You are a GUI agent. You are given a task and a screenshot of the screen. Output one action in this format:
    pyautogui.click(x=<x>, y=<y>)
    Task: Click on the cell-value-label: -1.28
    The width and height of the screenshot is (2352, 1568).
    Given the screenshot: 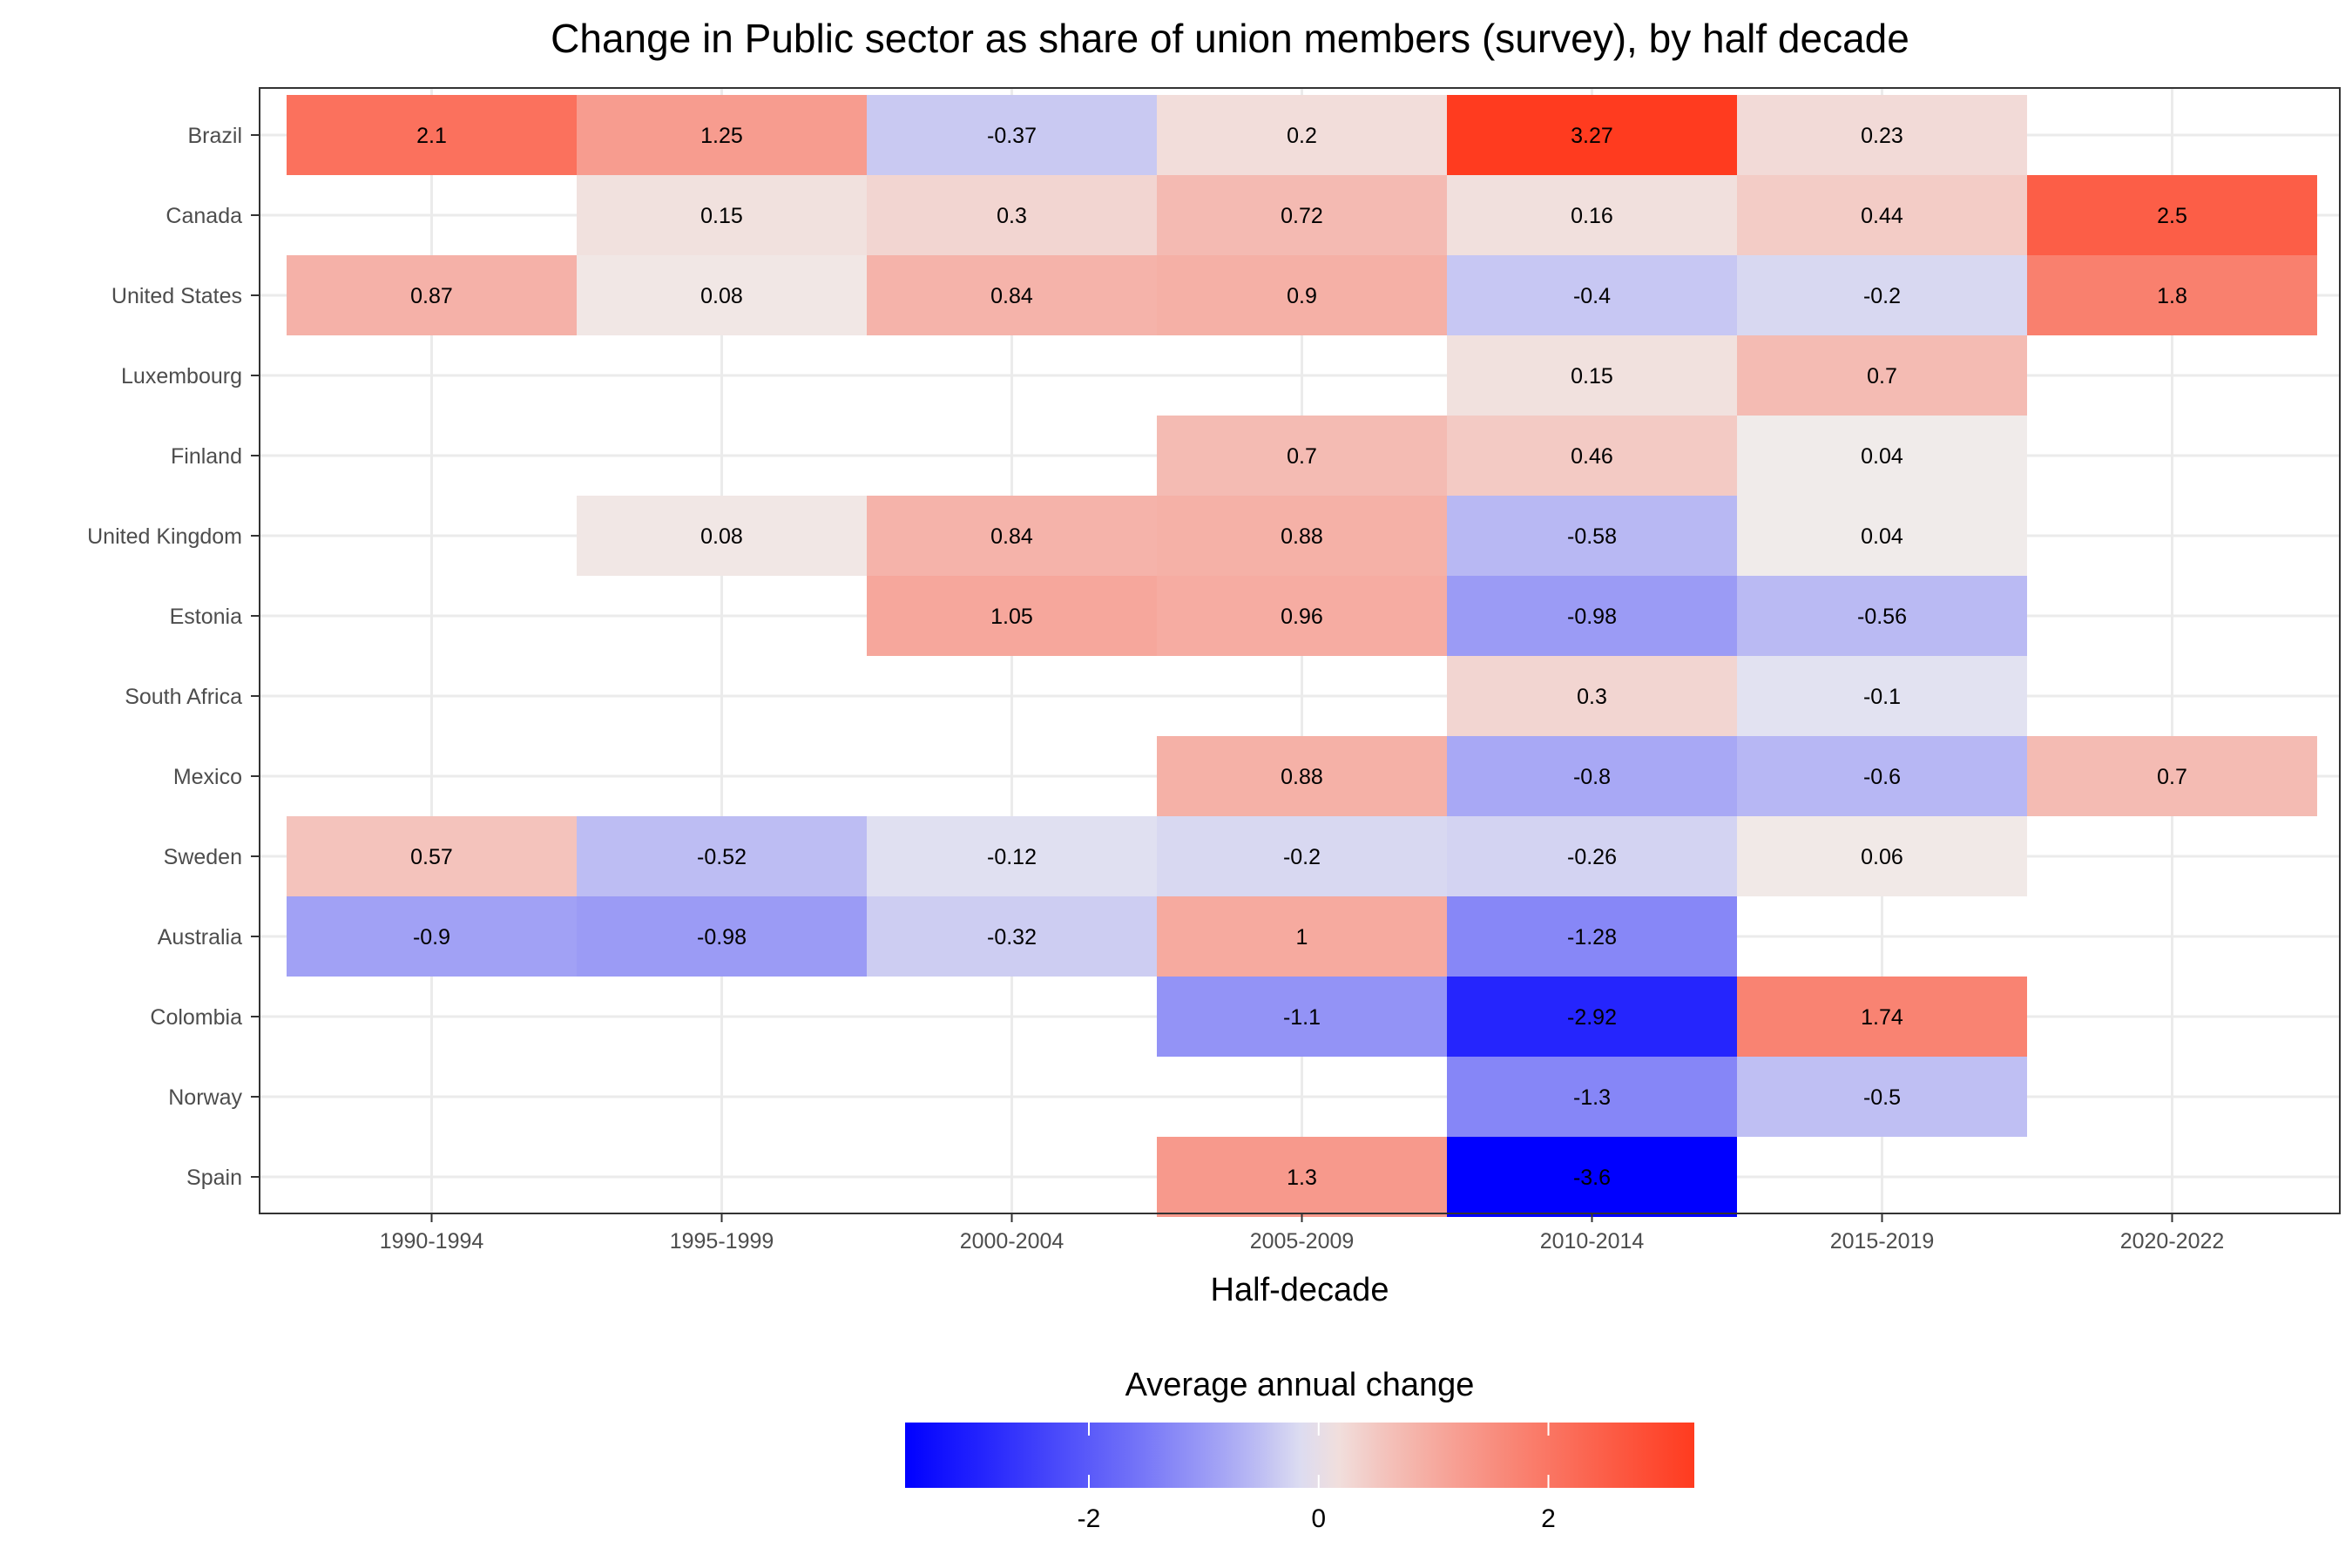 What is the action you would take?
    pyautogui.click(x=1592, y=937)
    